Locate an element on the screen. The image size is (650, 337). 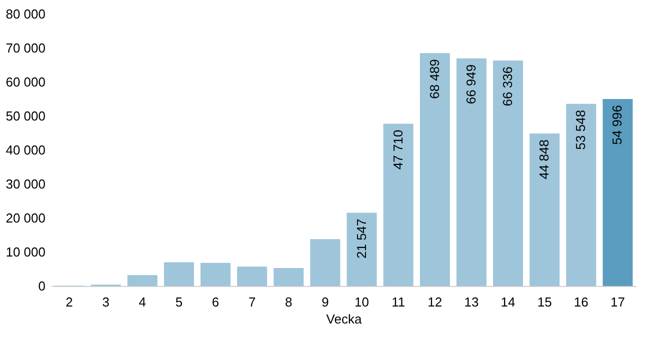
x-tick-label: 5 is located at coordinates (179, 302).